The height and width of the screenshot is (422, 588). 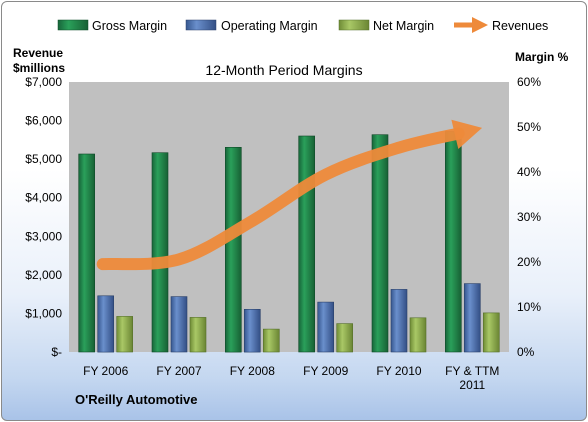 What do you see at coordinates (38, 53) in the screenshot?
I see `y-left-axis-title-line-1: Revenue` at bounding box center [38, 53].